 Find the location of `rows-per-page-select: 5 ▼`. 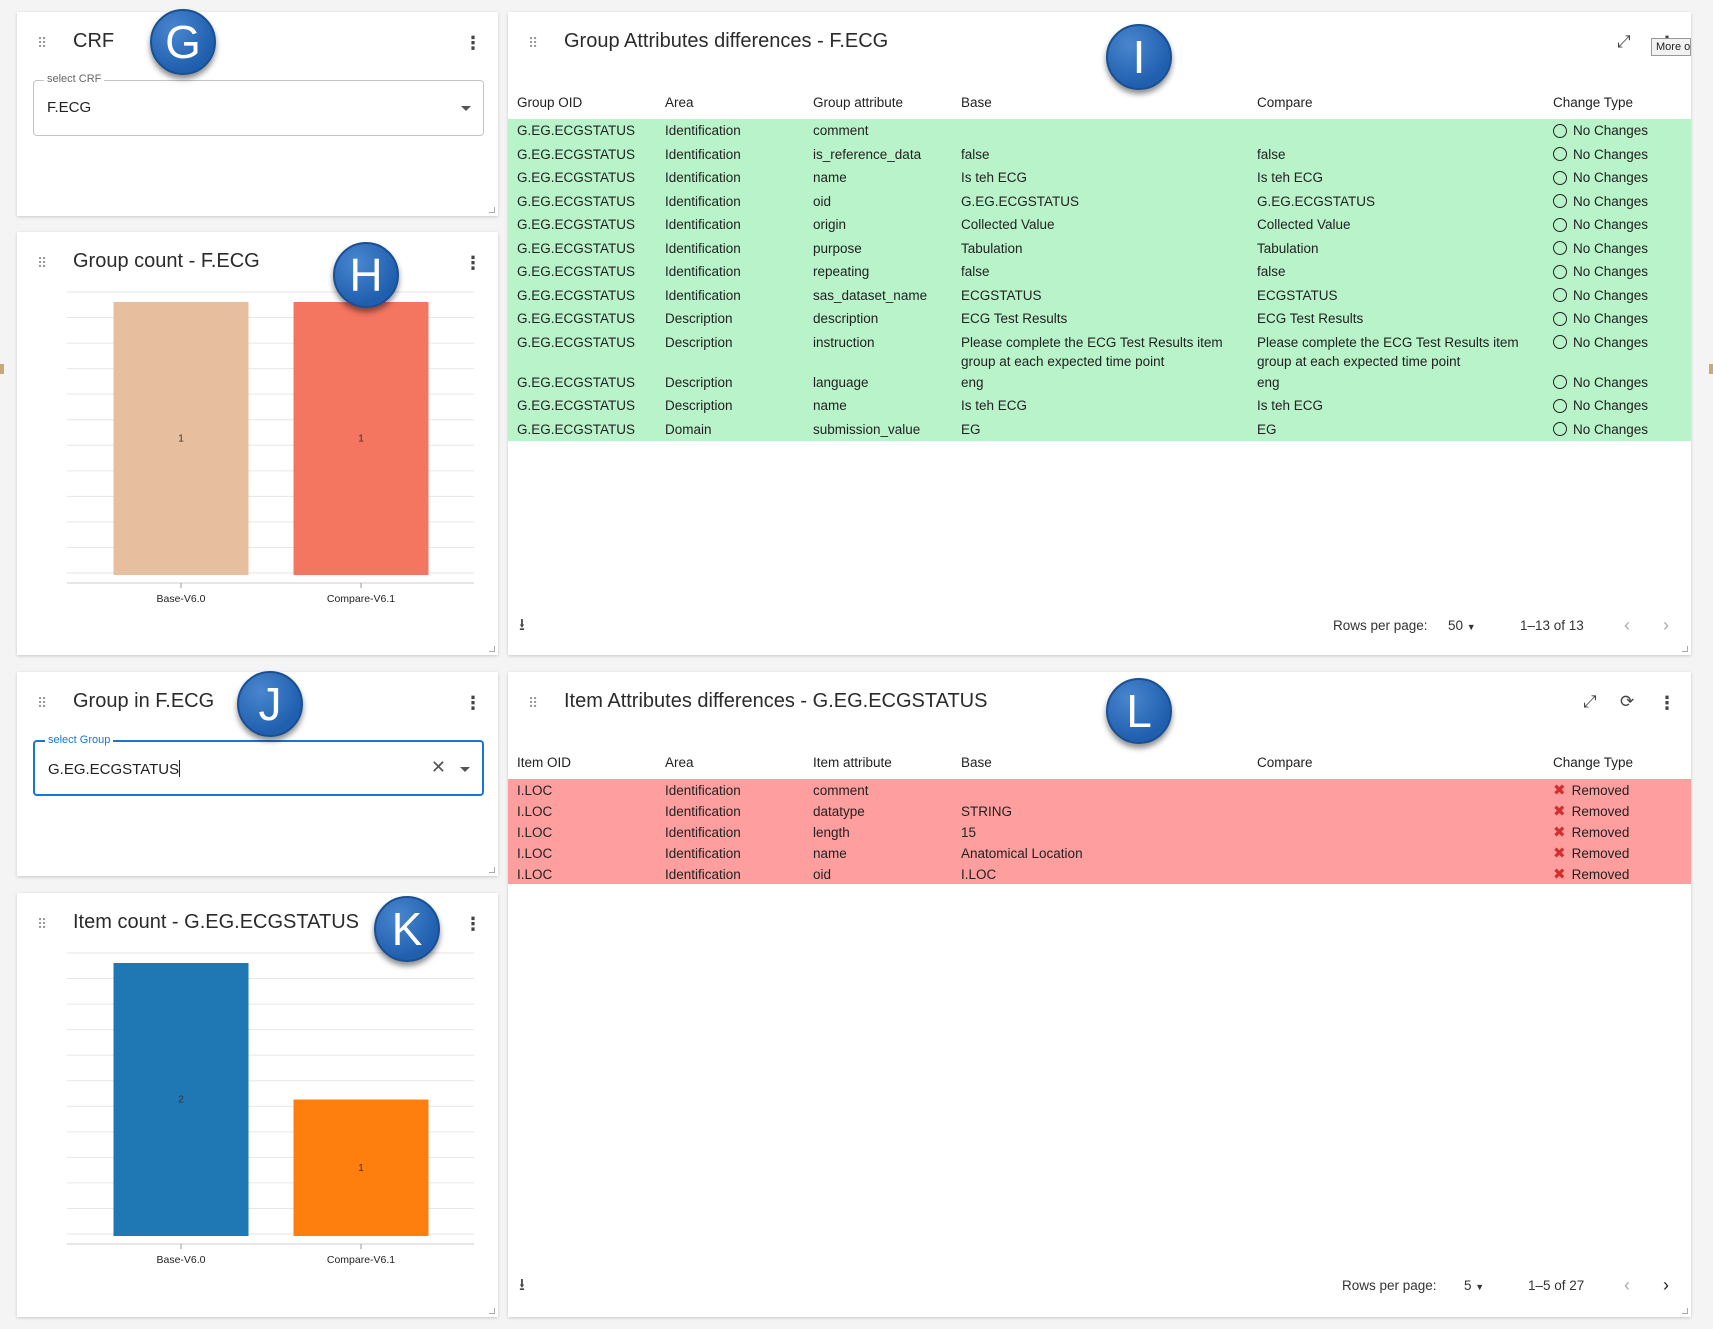

rows-per-page-select: 5 ▼ is located at coordinates (1474, 1285).